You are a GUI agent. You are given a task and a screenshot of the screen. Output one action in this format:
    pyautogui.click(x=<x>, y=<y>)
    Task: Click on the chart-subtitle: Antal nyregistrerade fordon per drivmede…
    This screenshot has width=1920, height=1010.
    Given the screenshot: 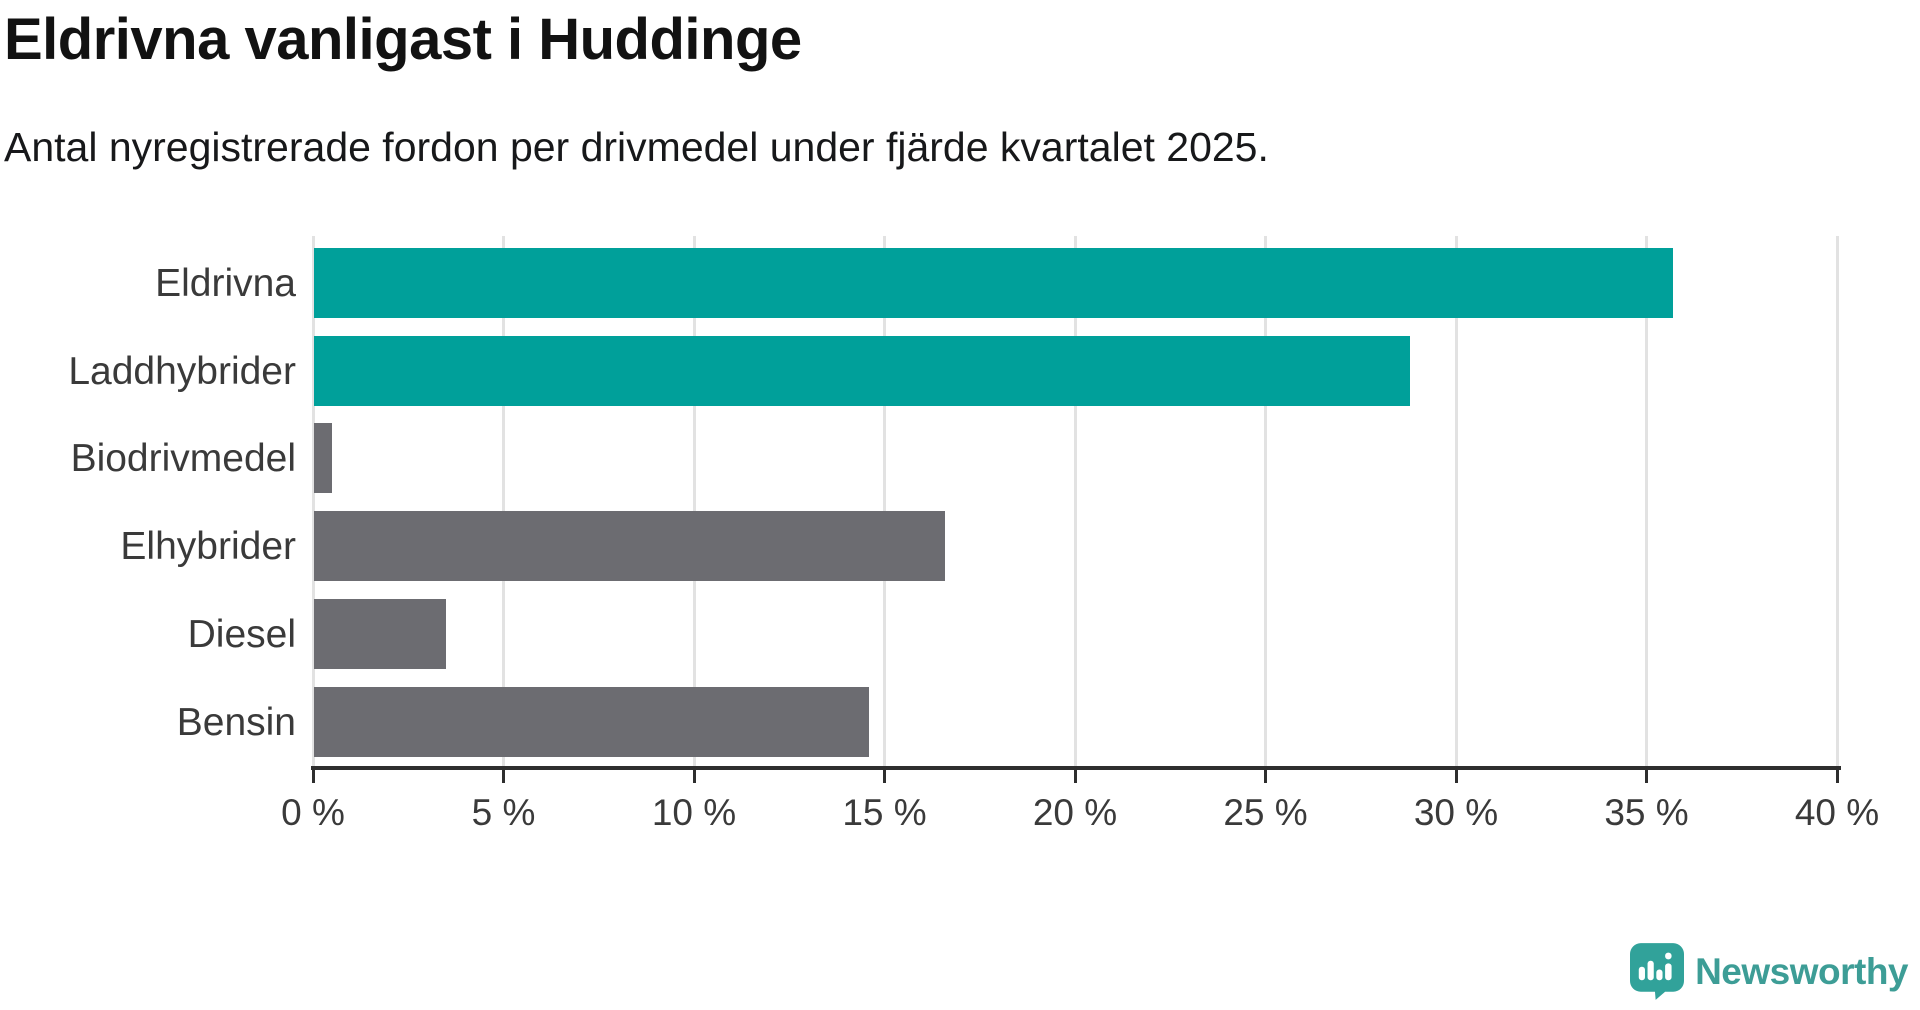 What is the action you would take?
    pyautogui.click(x=636, y=147)
    